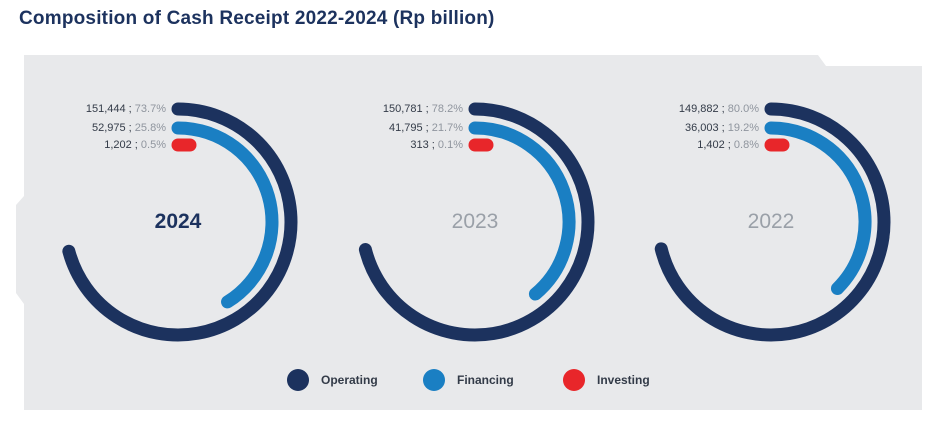 The height and width of the screenshot is (425, 936). I want to click on legend-label-financing: Financing, so click(485, 380).